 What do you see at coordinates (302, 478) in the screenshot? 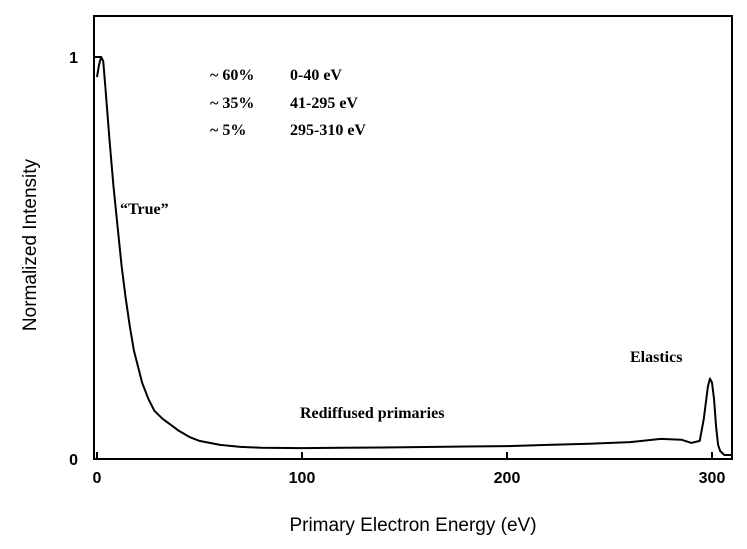
I see `x-tick-label-1: 100` at bounding box center [302, 478].